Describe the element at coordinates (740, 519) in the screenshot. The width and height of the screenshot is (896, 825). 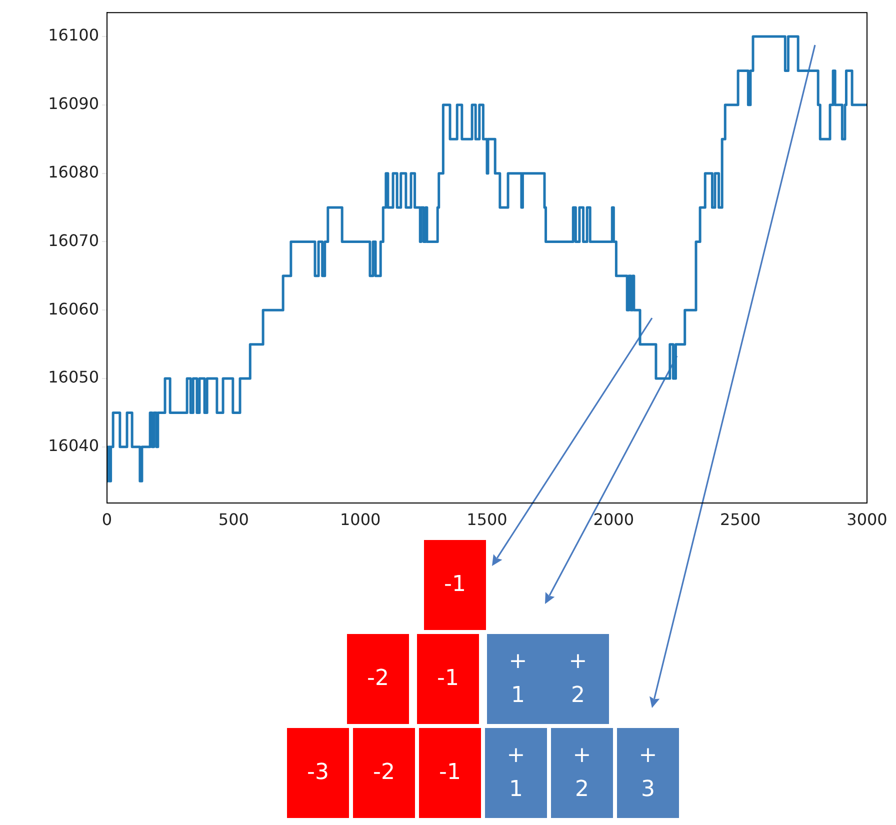
I see `x-tick-label: 2500` at that location.